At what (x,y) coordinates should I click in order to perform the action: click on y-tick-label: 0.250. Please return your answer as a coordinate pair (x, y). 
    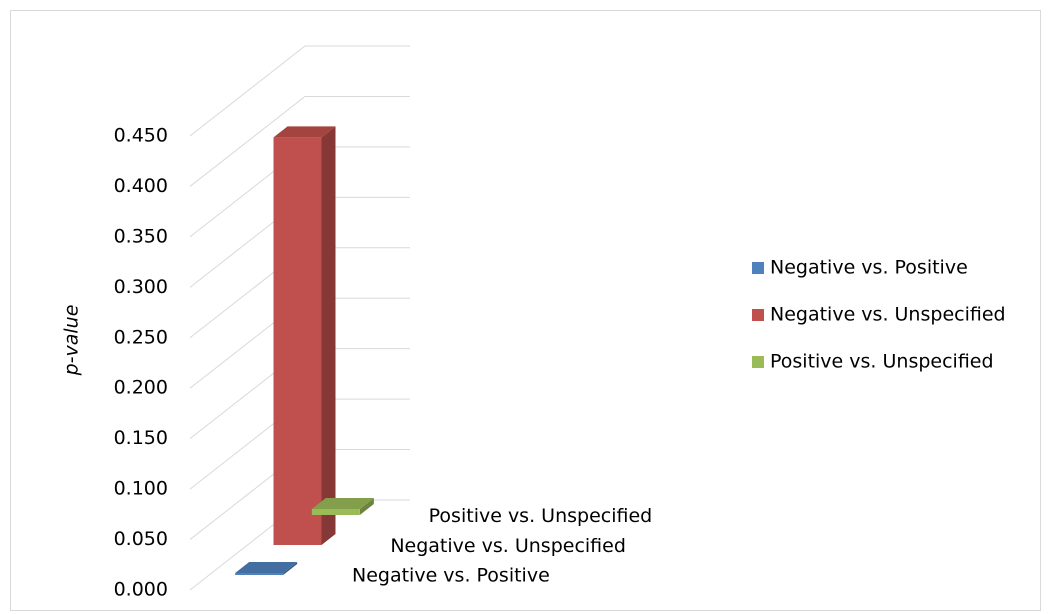
    Looking at the image, I should click on (141, 337).